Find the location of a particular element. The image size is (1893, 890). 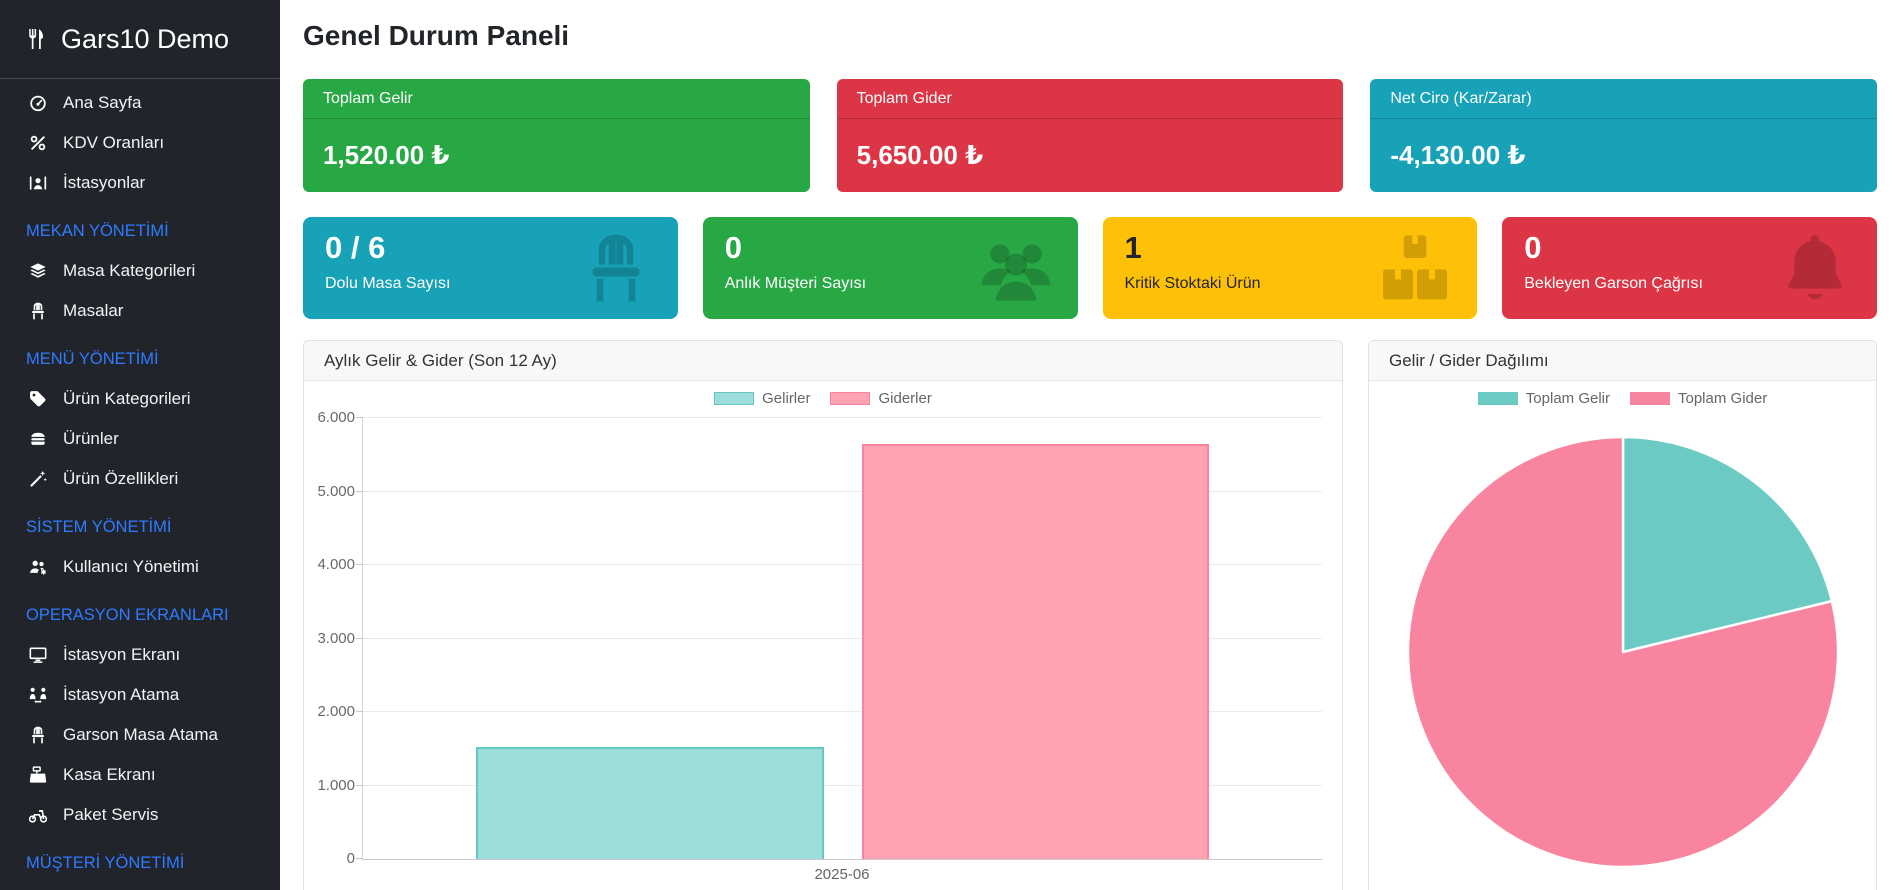

legend-item-gelirler: Gelirler is located at coordinates (762, 398).